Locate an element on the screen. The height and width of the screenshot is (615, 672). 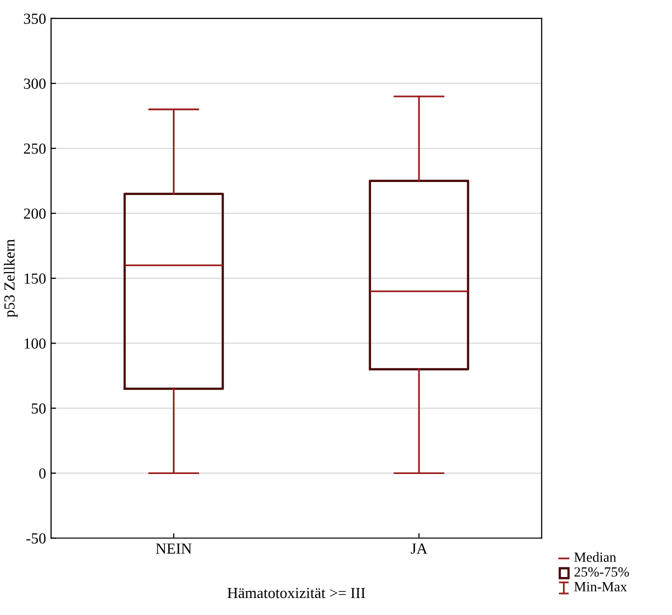
y-tick-label: 50 is located at coordinates (39, 408).